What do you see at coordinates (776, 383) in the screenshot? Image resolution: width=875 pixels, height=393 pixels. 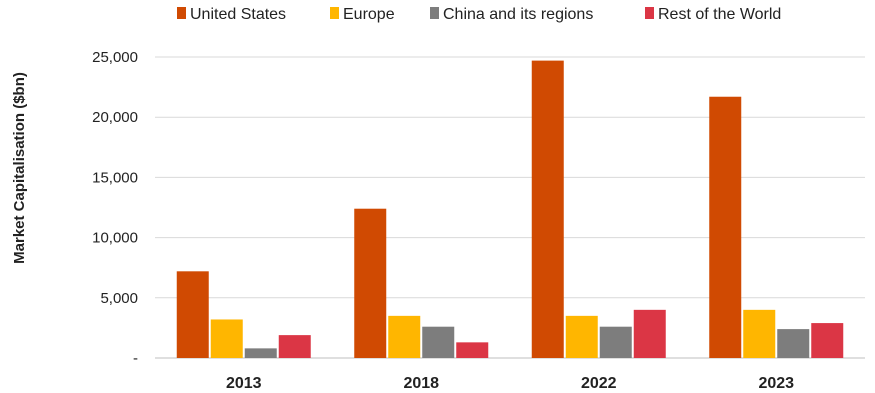 I see `x-category-label: 2023` at bounding box center [776, 383].